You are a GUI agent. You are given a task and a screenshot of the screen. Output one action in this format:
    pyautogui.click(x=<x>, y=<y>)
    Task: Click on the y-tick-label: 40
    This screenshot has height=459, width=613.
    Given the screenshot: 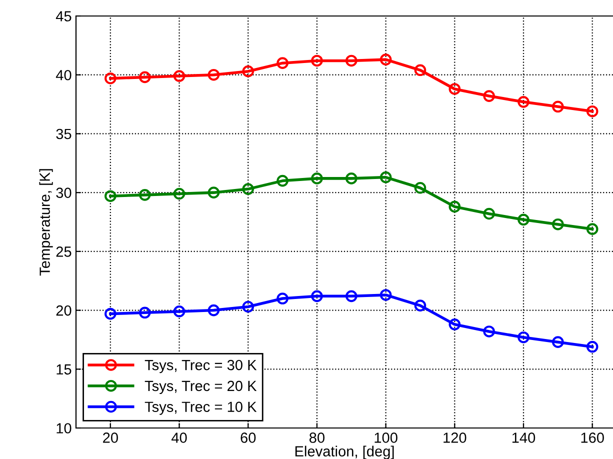 What is the action you would take?
    pyautogui.click(x=64, y=75)
    